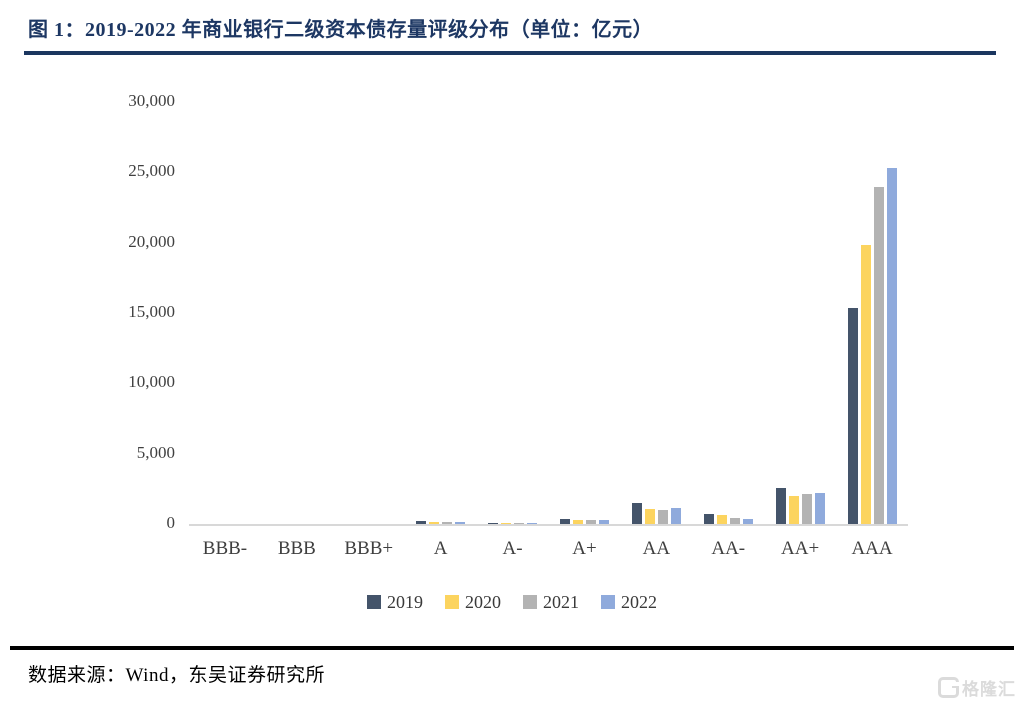  Describe the element at coordinates (151, 382) in the screenshot. I see `y-tick-label: 10,000` at that location.